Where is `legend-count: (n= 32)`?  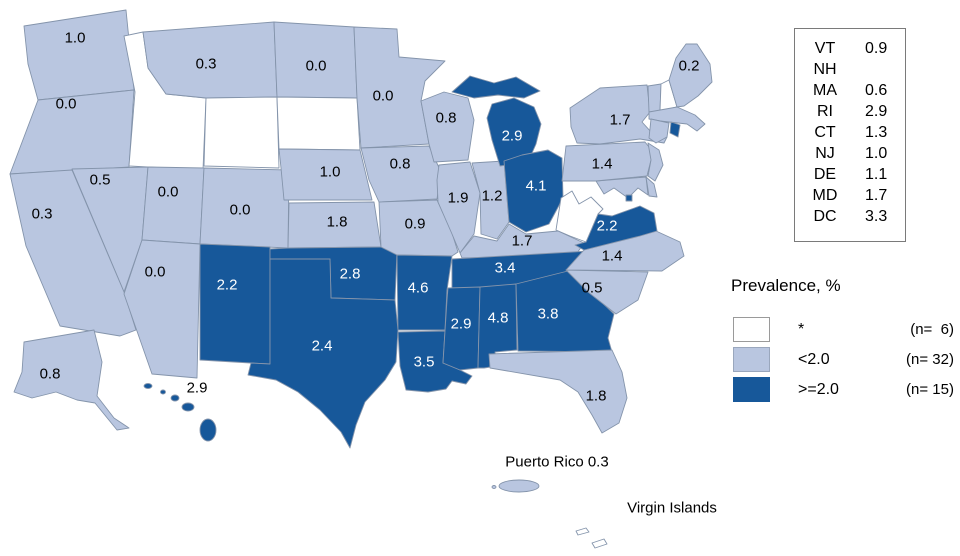
legend-count: (n= 32) is located at coordinates (930, 359).